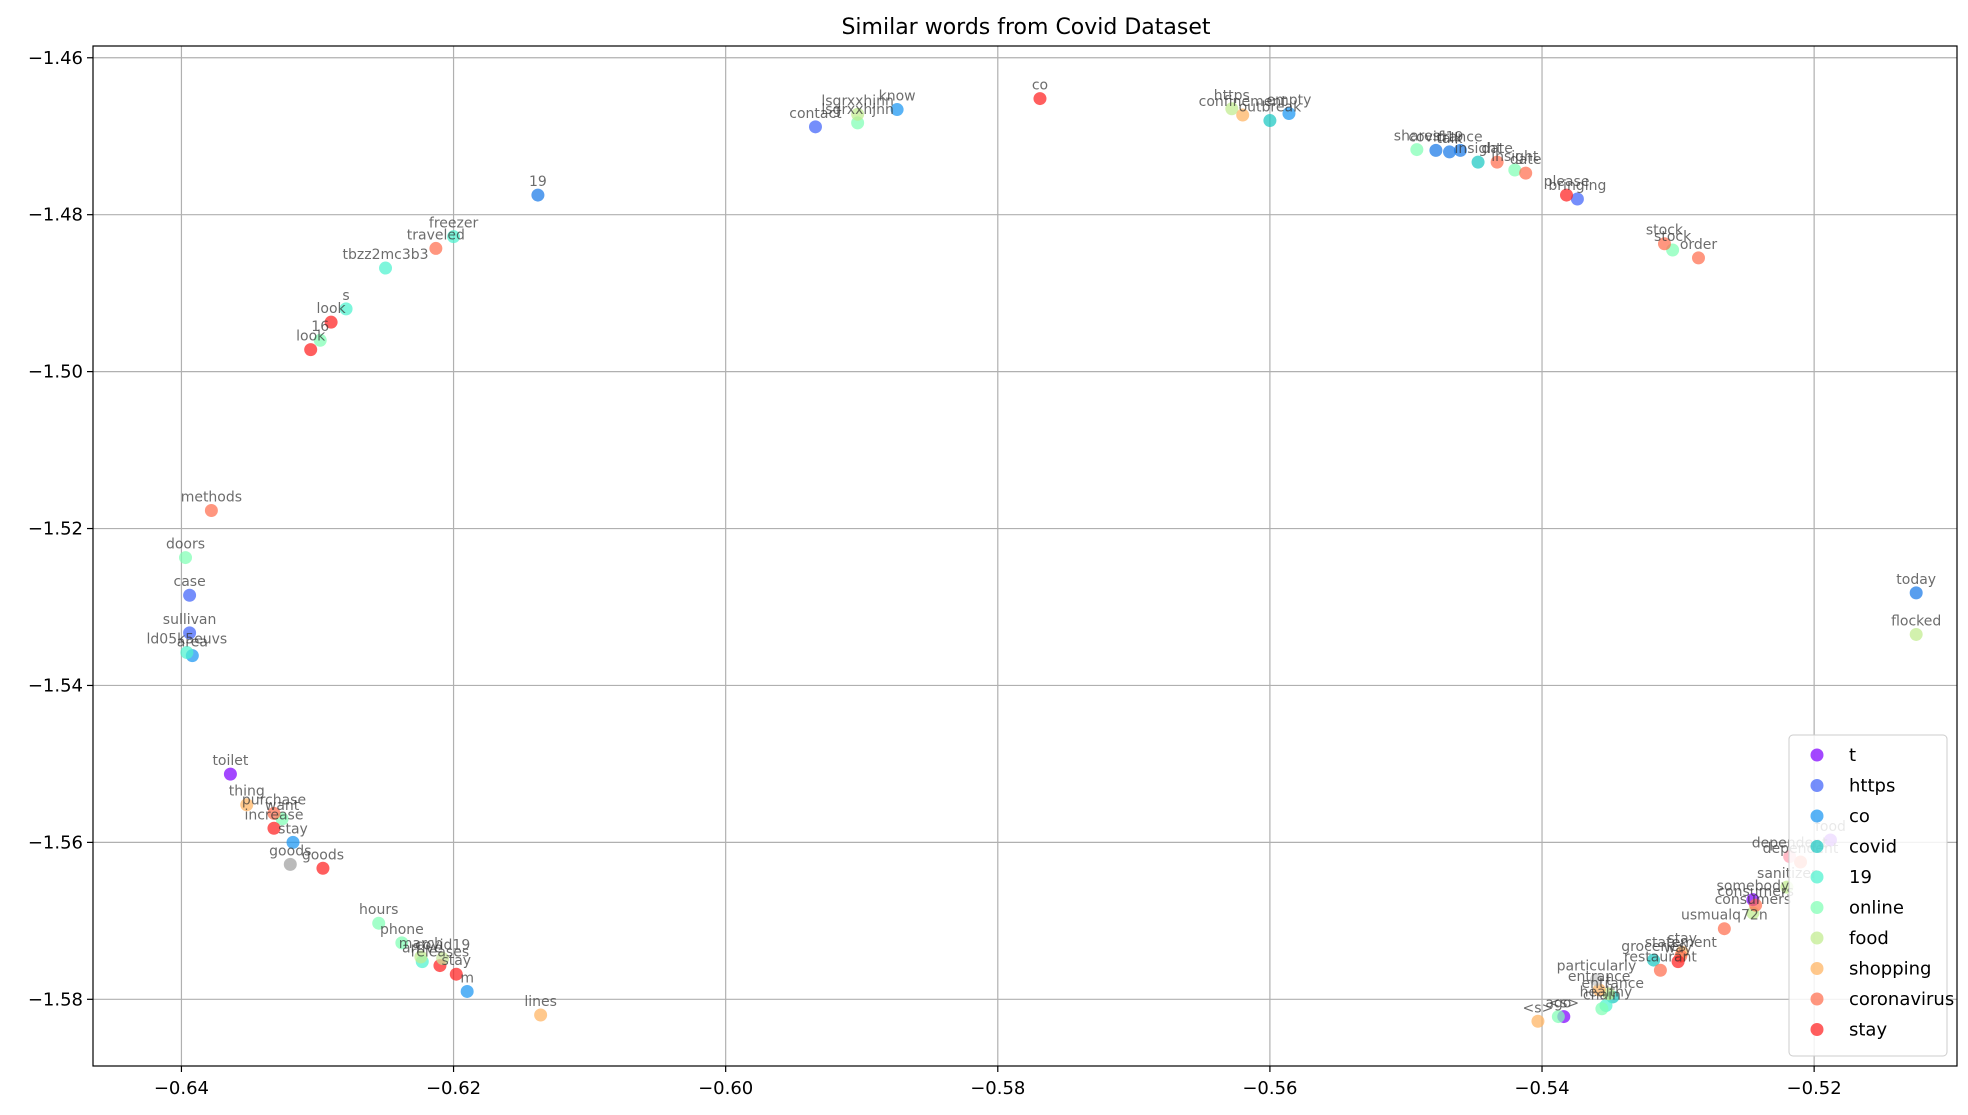 The image size is (1968, 1115). I want to click on point-label: insight, so click(1515, 157).